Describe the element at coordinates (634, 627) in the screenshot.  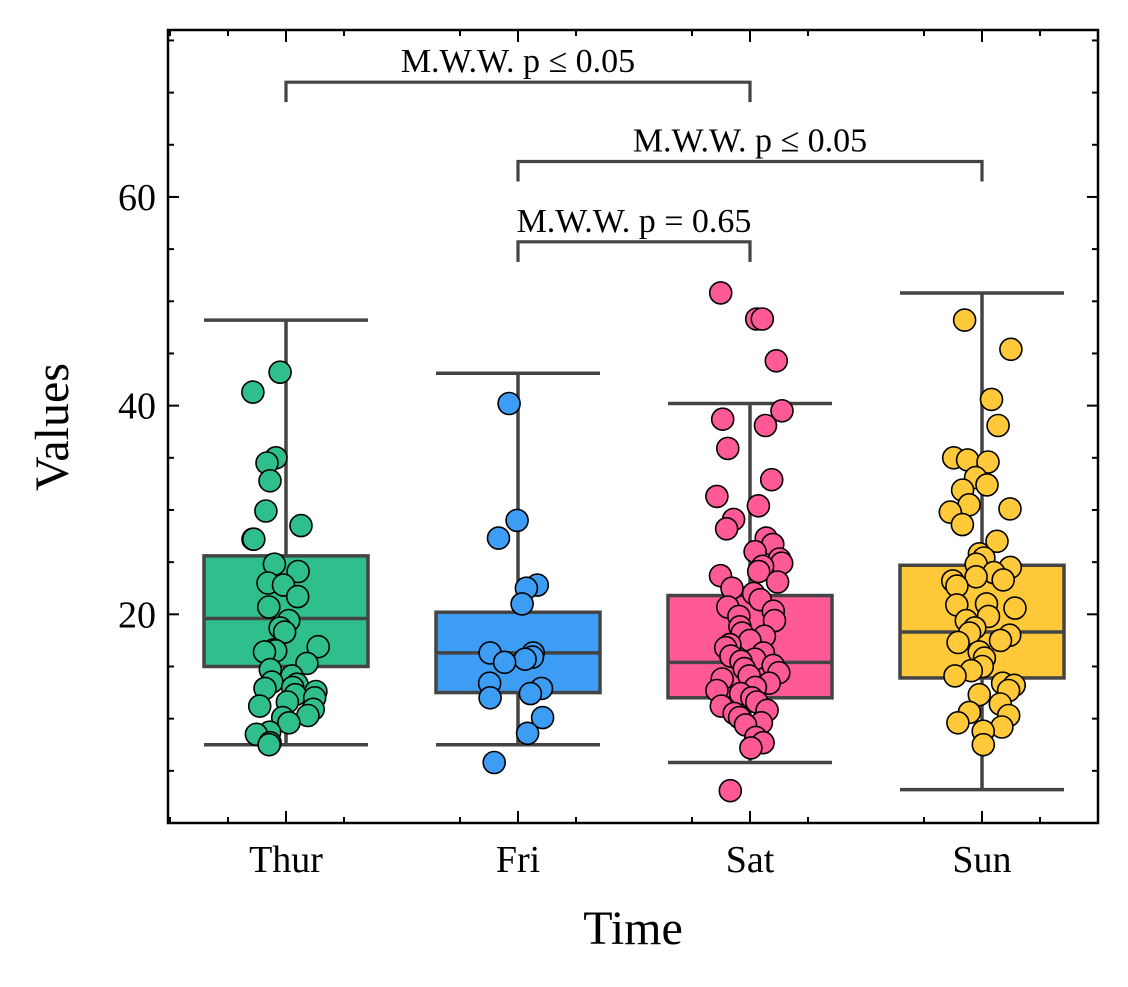
I see `box-layer` at that location.